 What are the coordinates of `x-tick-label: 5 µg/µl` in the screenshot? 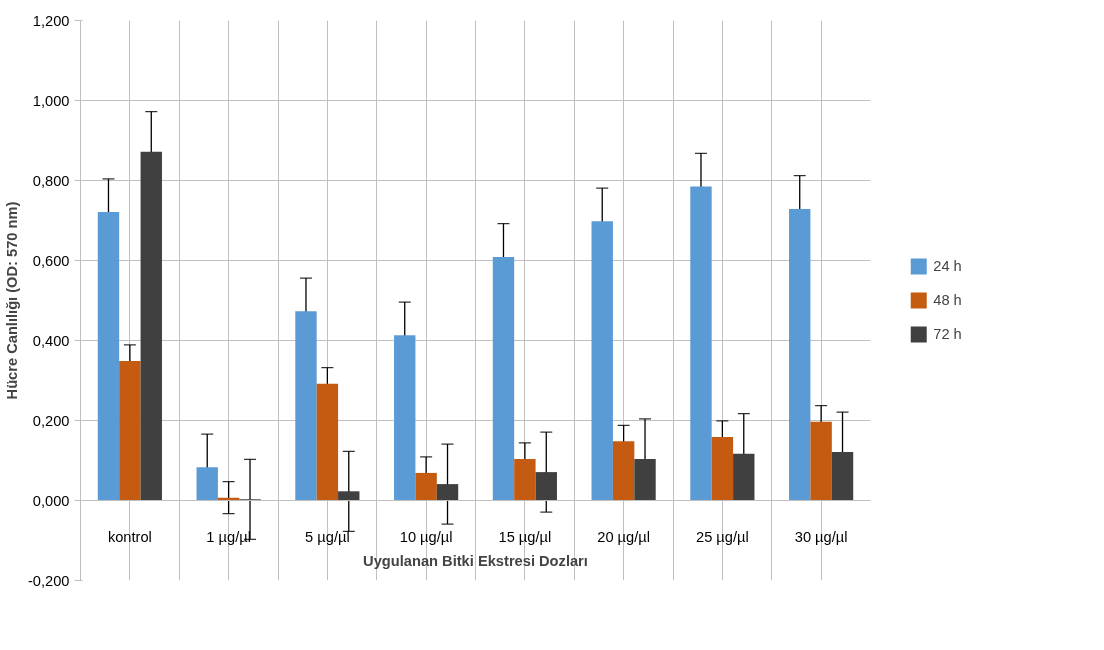 It's located at (327, 536).